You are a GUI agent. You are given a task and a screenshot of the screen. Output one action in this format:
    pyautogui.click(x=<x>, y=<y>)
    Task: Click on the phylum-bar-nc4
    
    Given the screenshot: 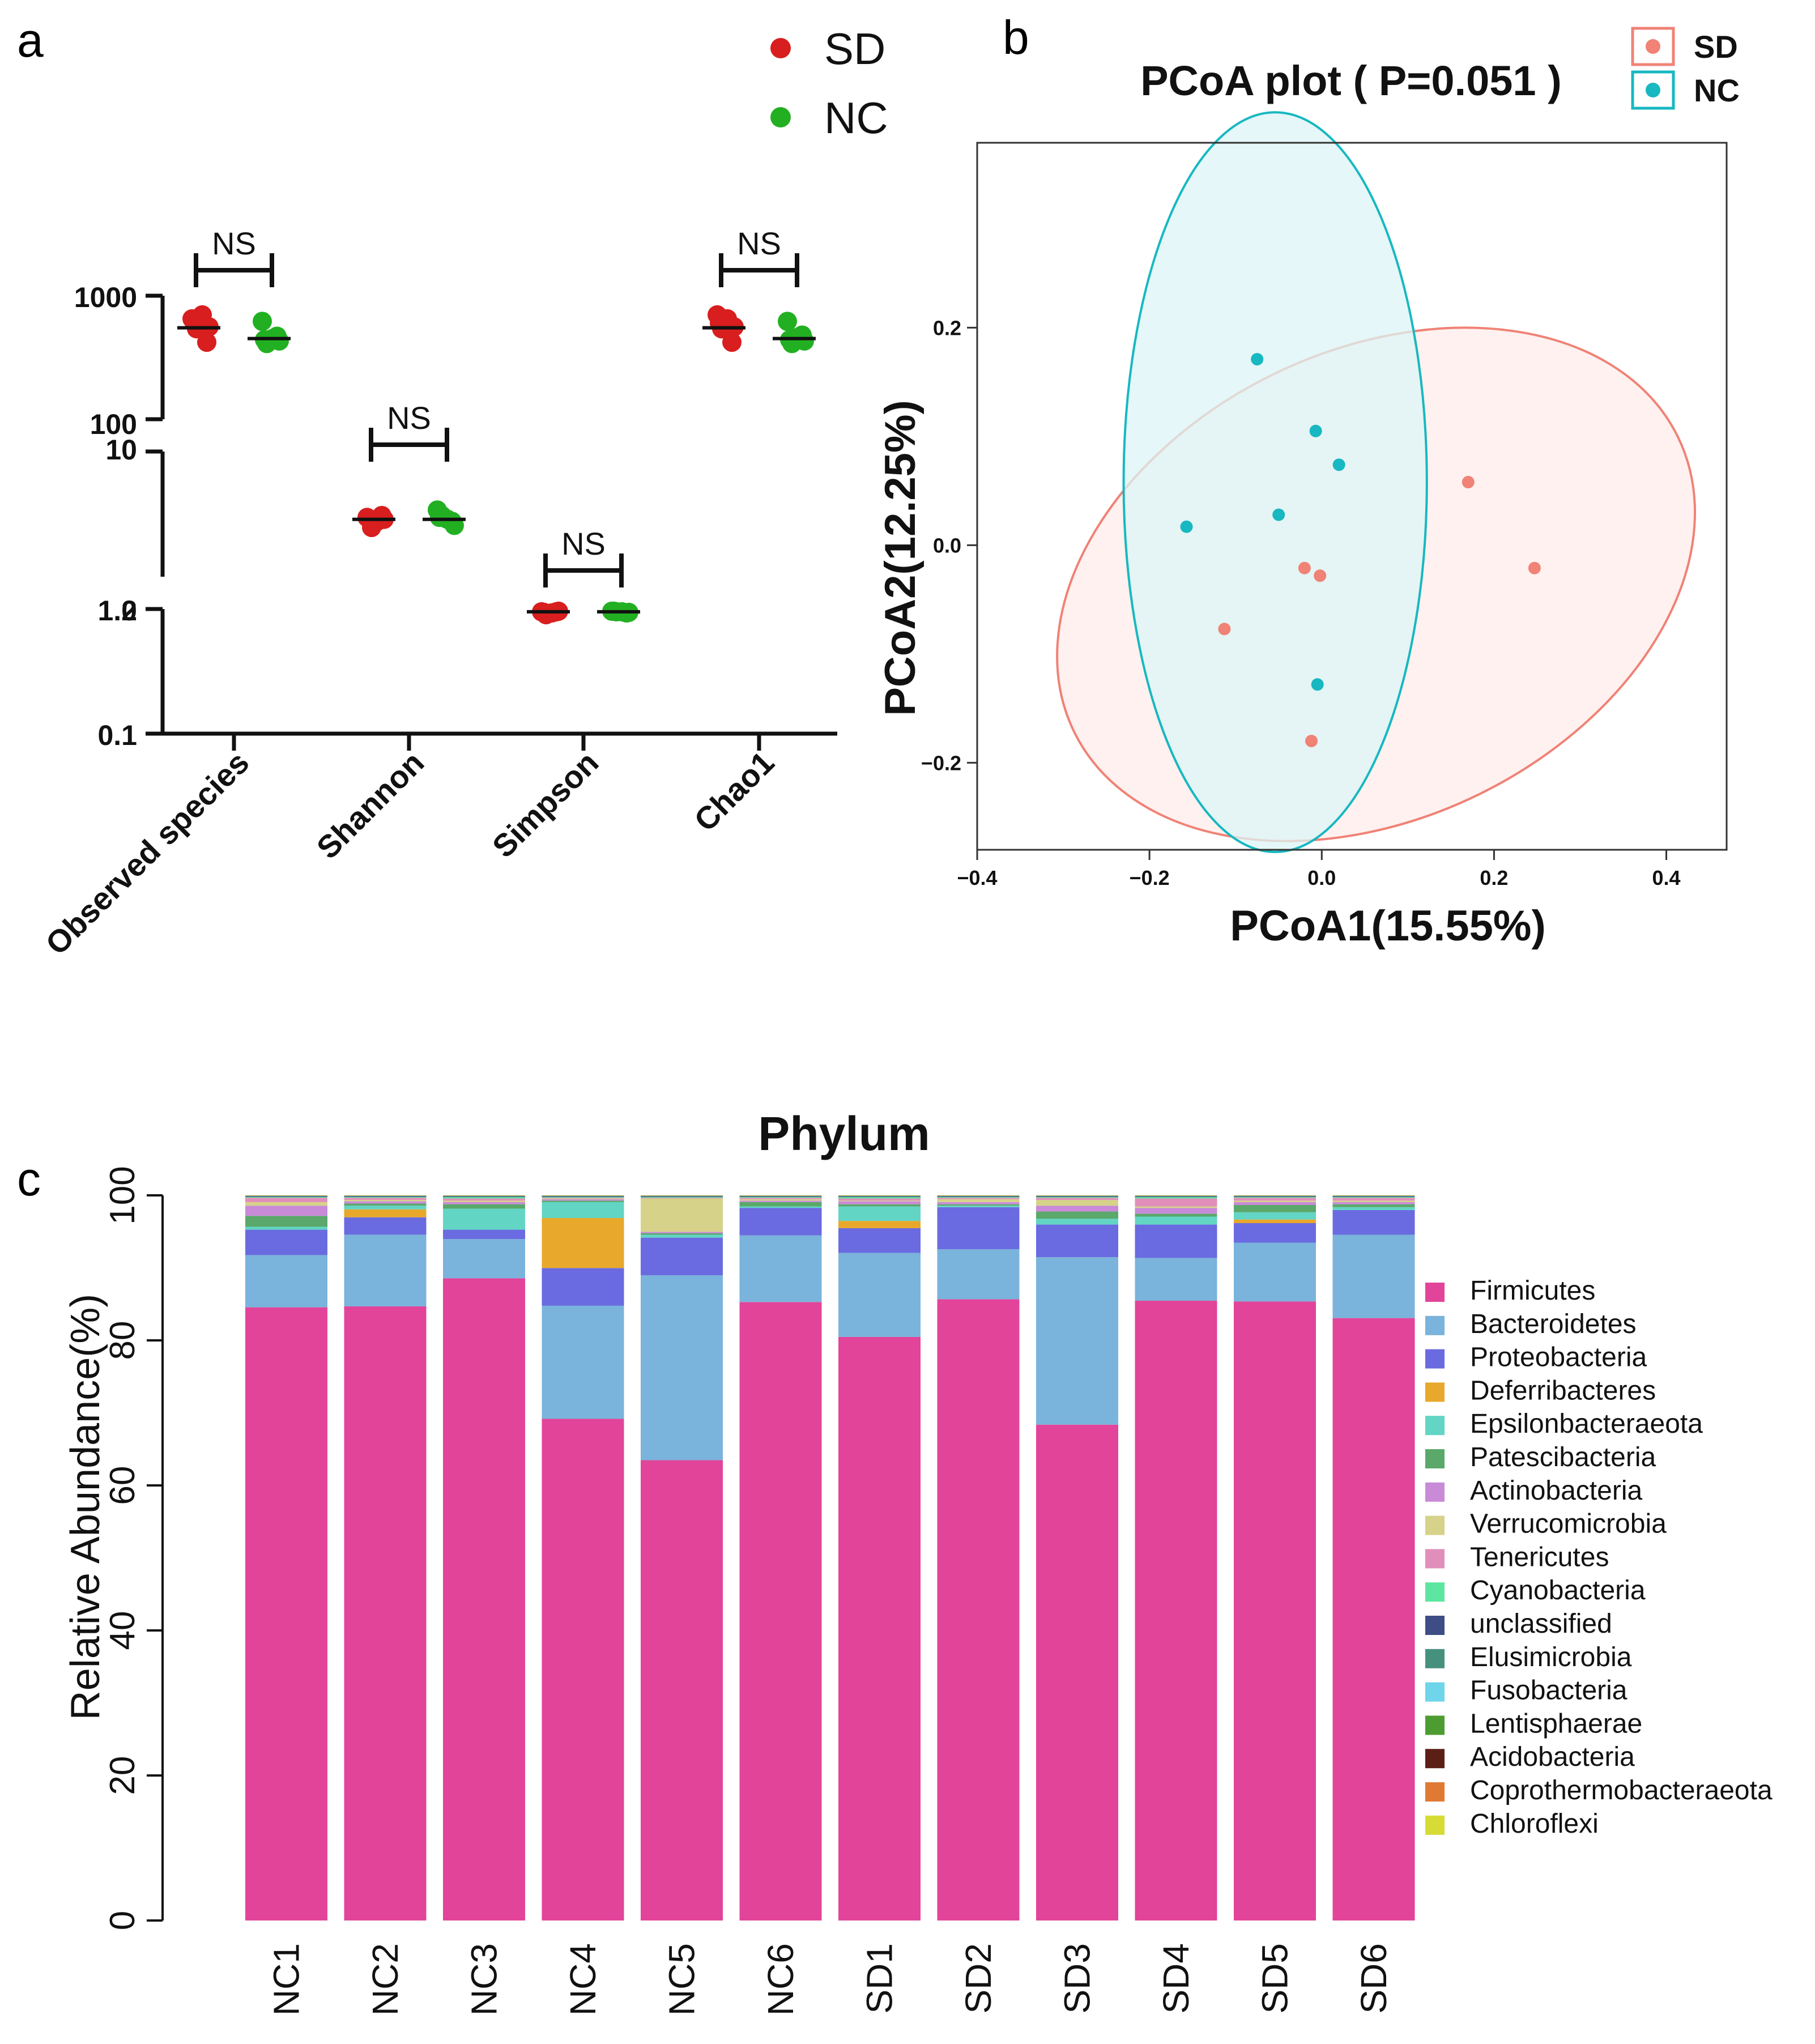 What is the action you would take?
    pyautogui.click(x=583, y=1557)
    